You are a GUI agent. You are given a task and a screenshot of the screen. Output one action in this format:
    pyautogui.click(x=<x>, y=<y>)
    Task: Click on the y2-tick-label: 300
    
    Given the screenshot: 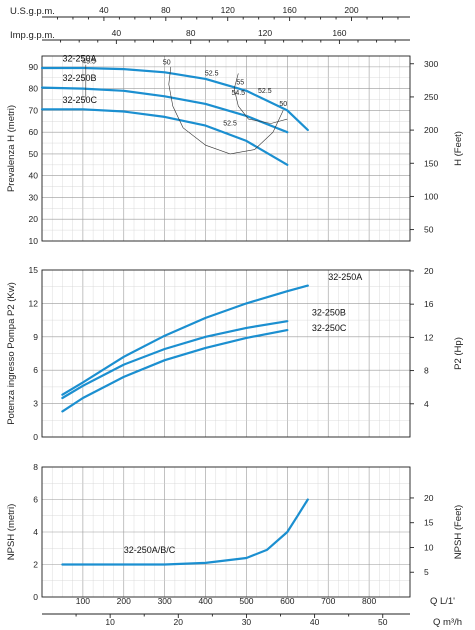 What is the action you would take?
    pyautogui.click(x=431, y=64)
    